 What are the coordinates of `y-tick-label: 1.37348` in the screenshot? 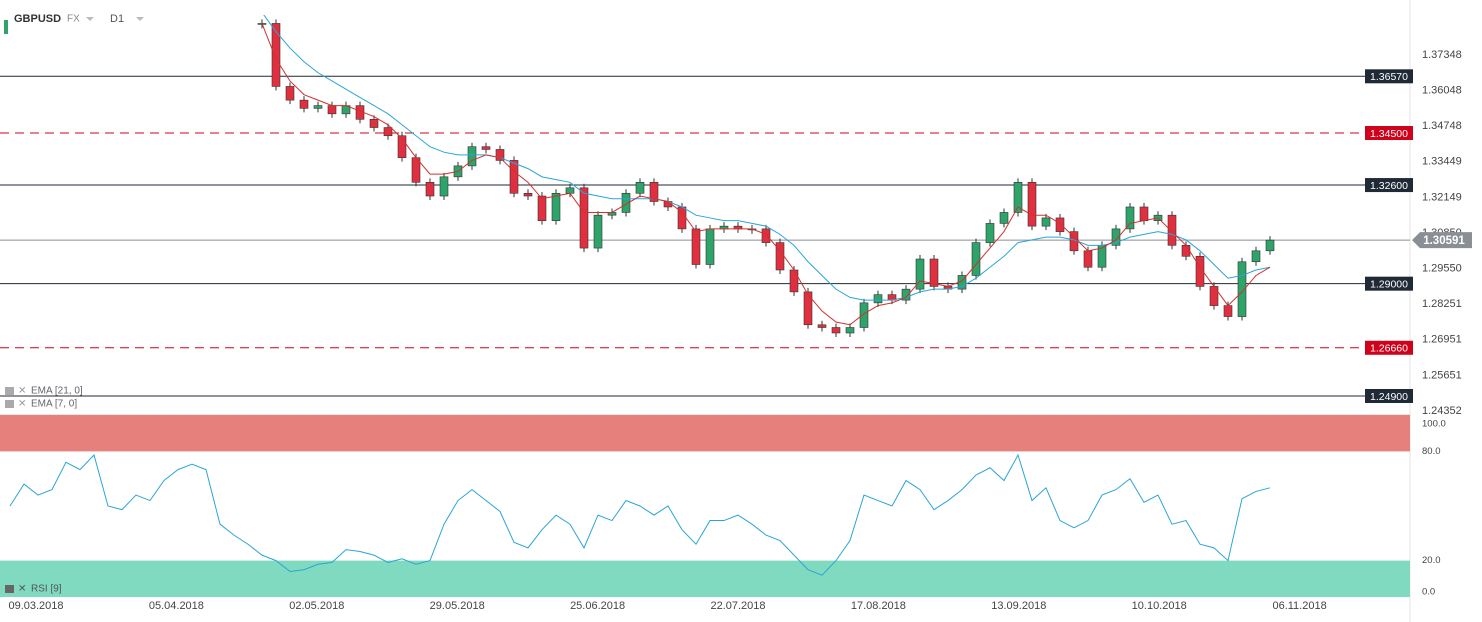 It's located at (1442, 55).